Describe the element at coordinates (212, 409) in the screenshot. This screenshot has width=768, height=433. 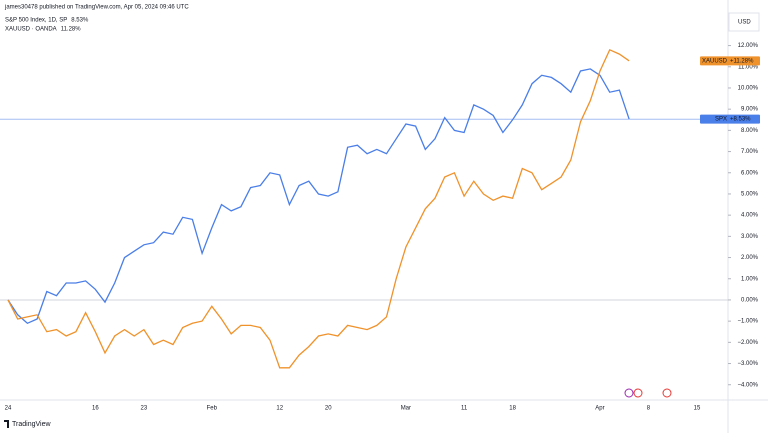
I see `x-tick-label: Feb` at that location.